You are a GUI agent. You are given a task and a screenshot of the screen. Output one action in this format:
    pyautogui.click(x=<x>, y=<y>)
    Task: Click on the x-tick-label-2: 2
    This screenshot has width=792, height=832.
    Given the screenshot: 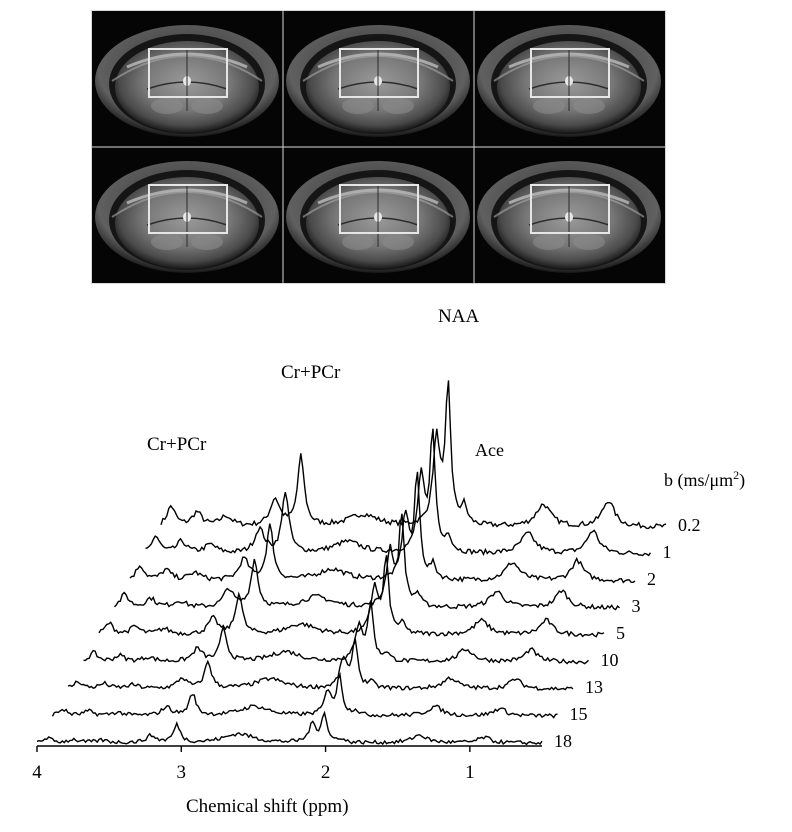 What is the action you would take?
    pyautogui.click(x=326, y=772)
    